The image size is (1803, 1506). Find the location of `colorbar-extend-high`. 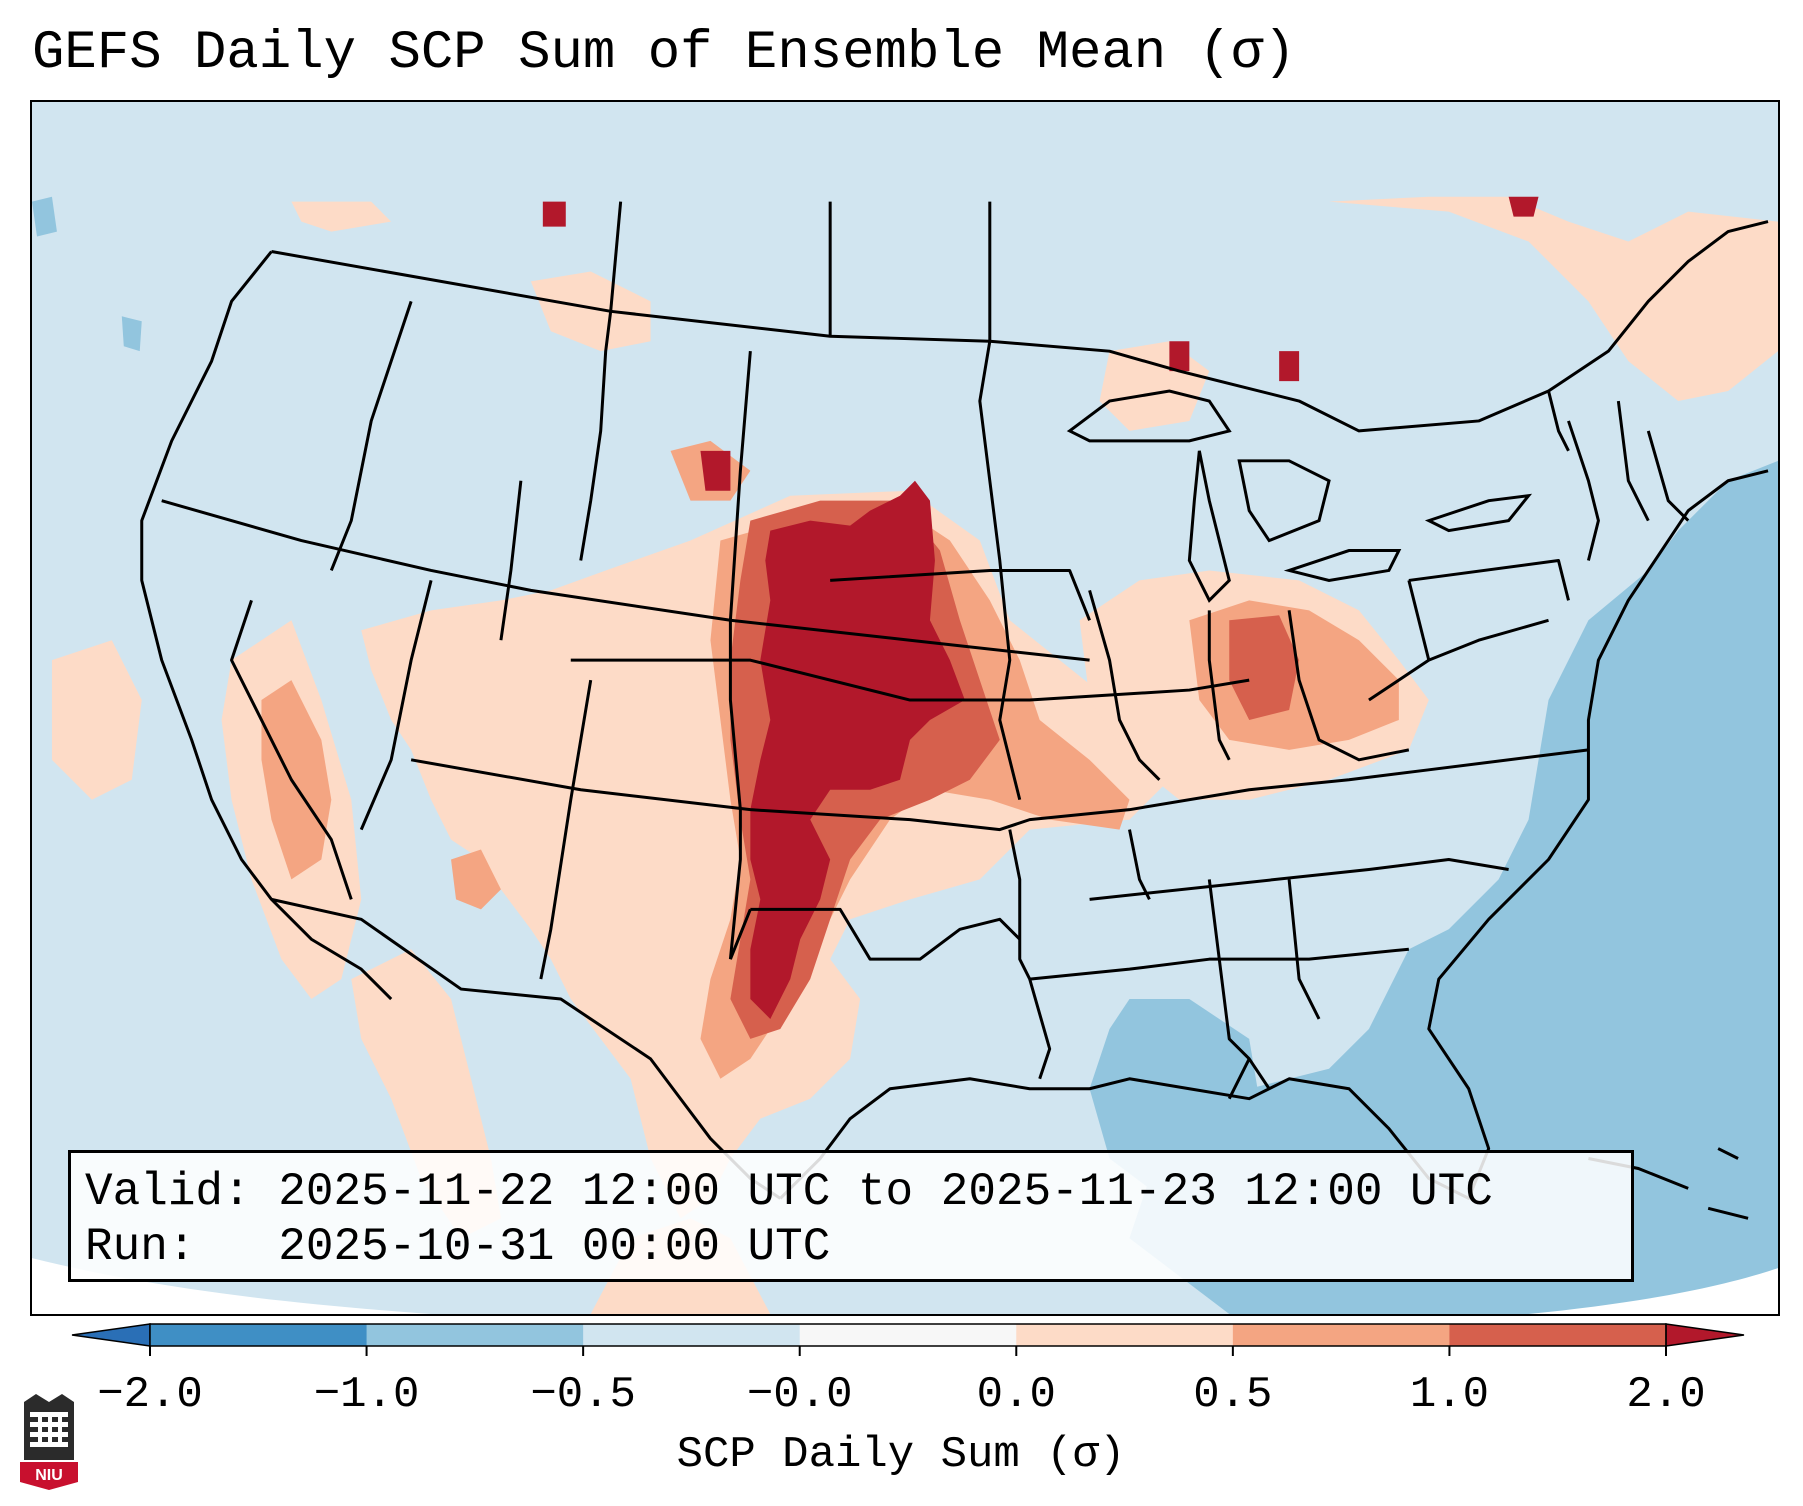

colorbar-extend-high is located at coordinates (1705, 1335).